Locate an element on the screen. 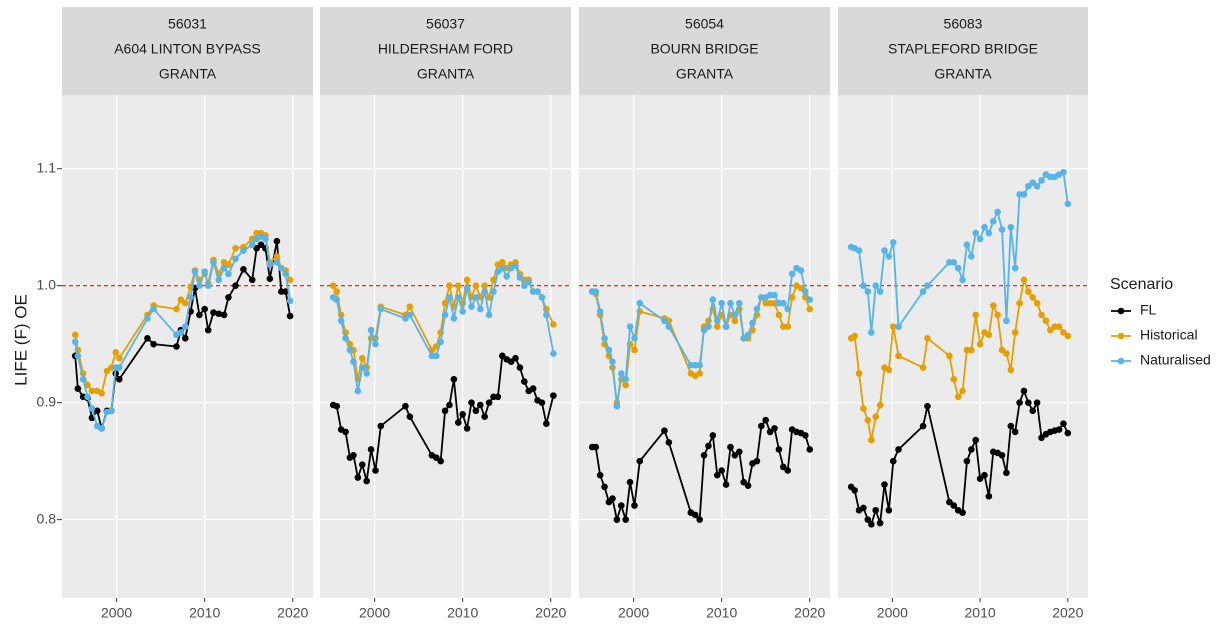 This screenshot has height=626, width=1226. strip-label: GRANTA is located at coordinates (705, 74).